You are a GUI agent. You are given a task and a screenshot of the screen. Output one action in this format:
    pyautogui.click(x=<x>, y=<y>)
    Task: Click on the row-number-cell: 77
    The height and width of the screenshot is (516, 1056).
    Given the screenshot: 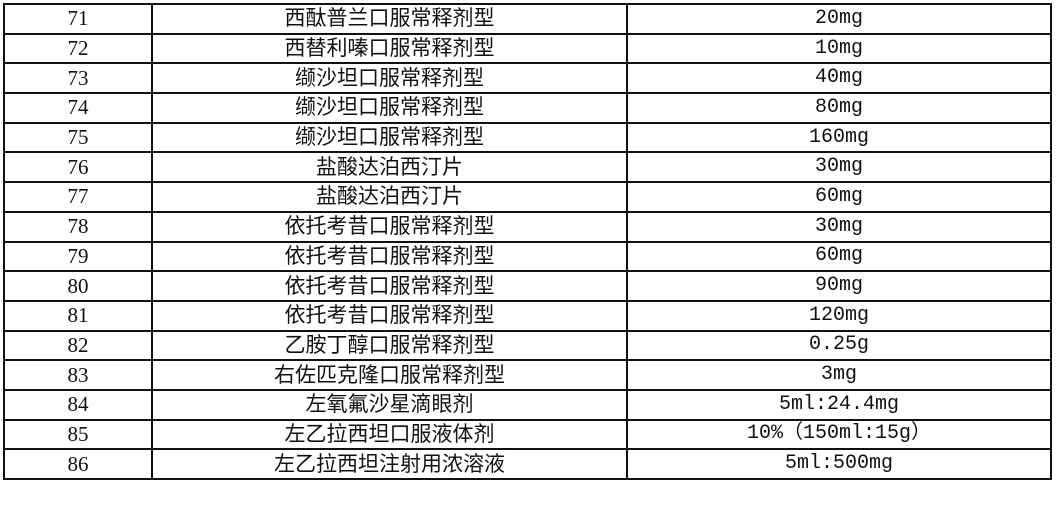 What is the action you would take?
    pyautogui.click(x=78, y=197)
    